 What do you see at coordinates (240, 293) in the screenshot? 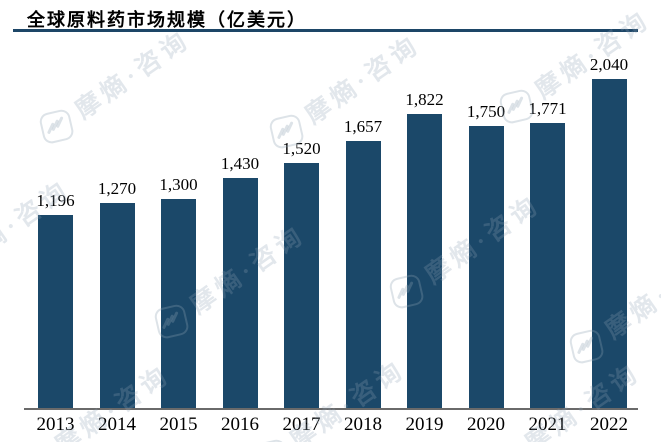
I see `bar-2016` at bounding box center [240, 293].